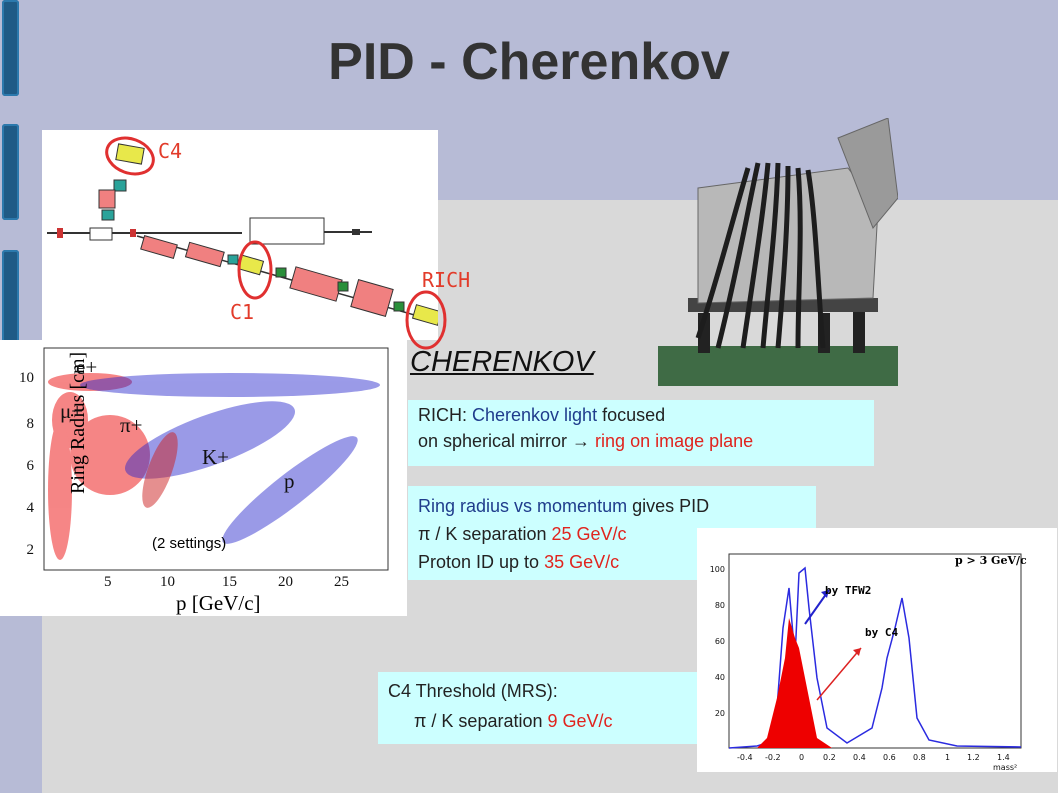 The width and height of the screenshot is (1058, 793). I want to click on xtick: 15, so click(229, 582).